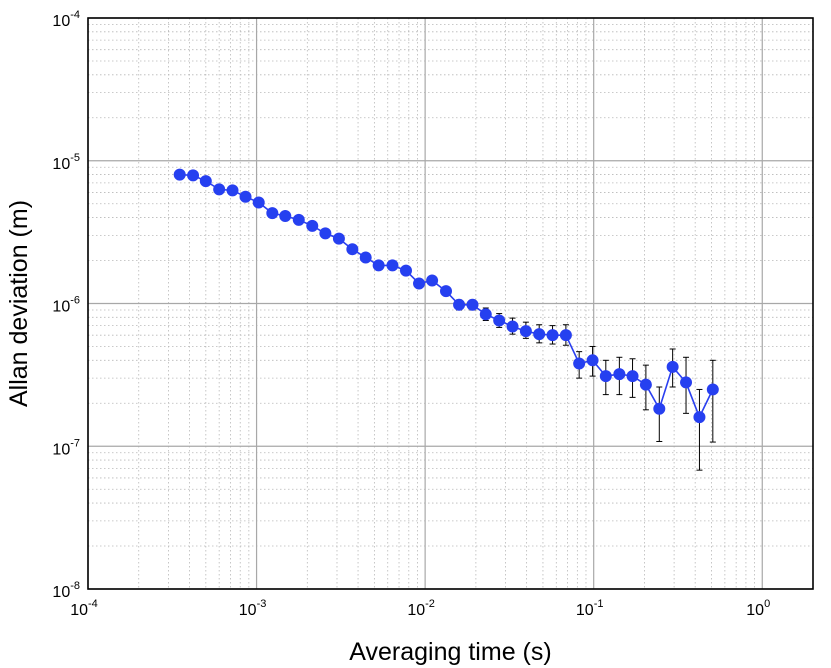 The image size is (831, 668). I want to click on y-axis-title: Allan deviation (m), so click(19, 303).